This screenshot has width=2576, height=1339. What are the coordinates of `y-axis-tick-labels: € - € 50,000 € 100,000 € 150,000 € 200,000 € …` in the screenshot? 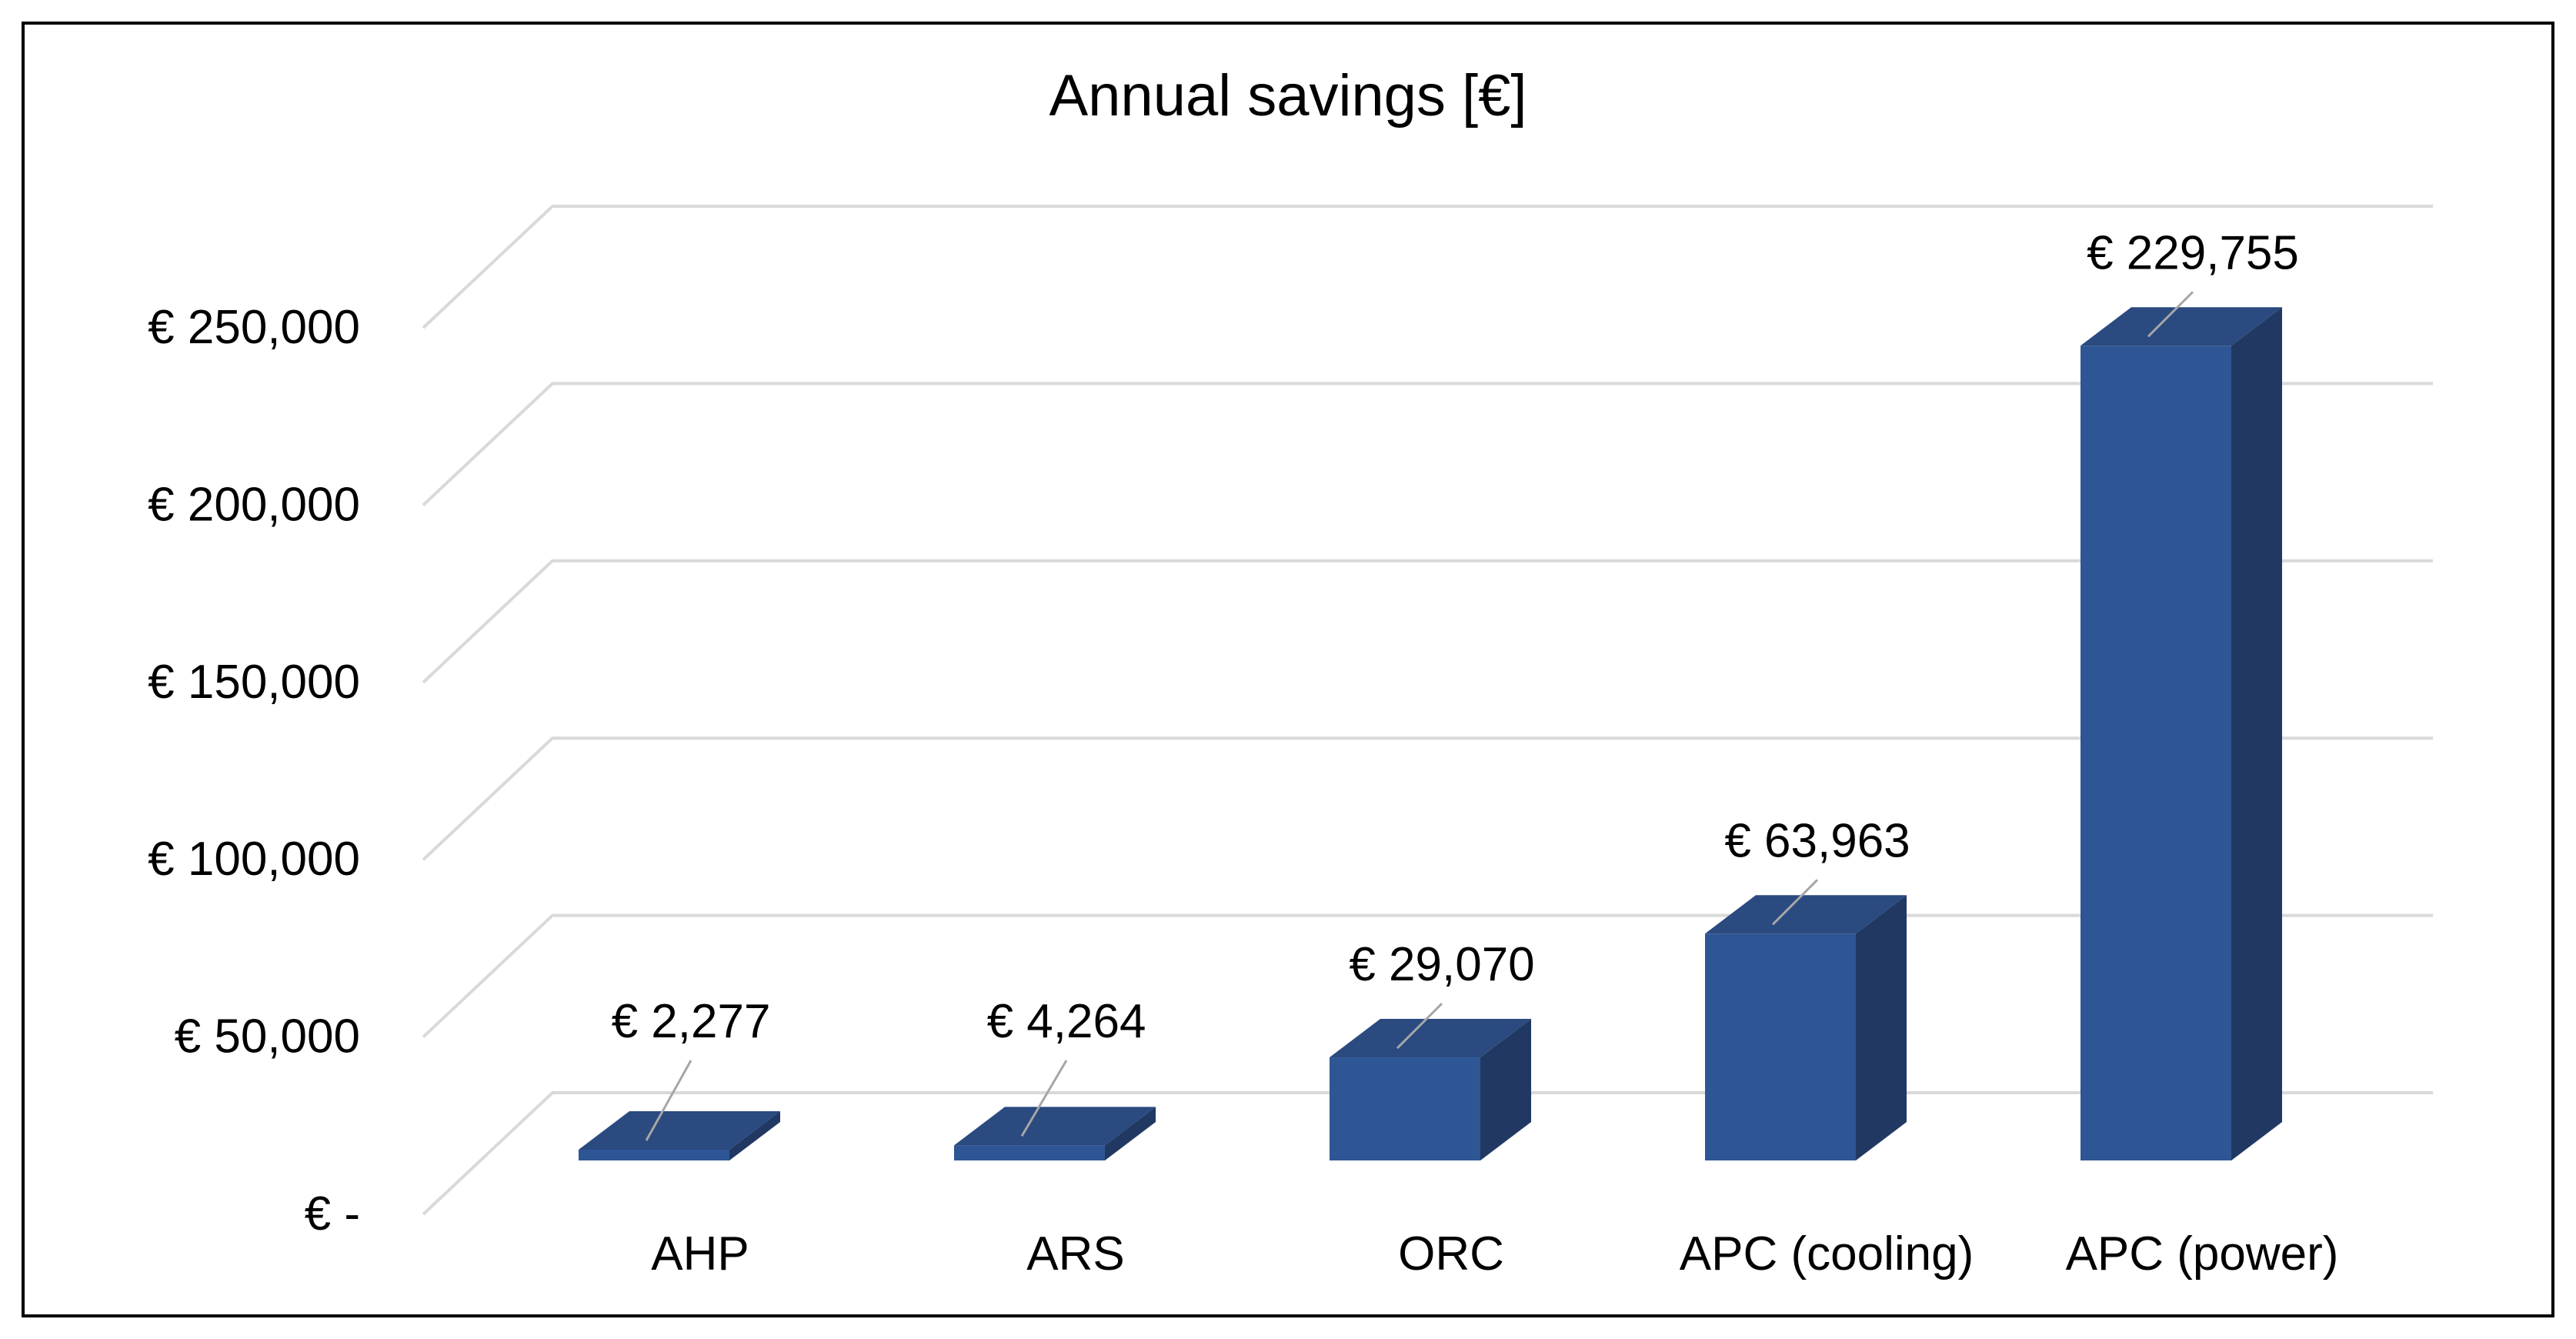 It's located at (254, 770).